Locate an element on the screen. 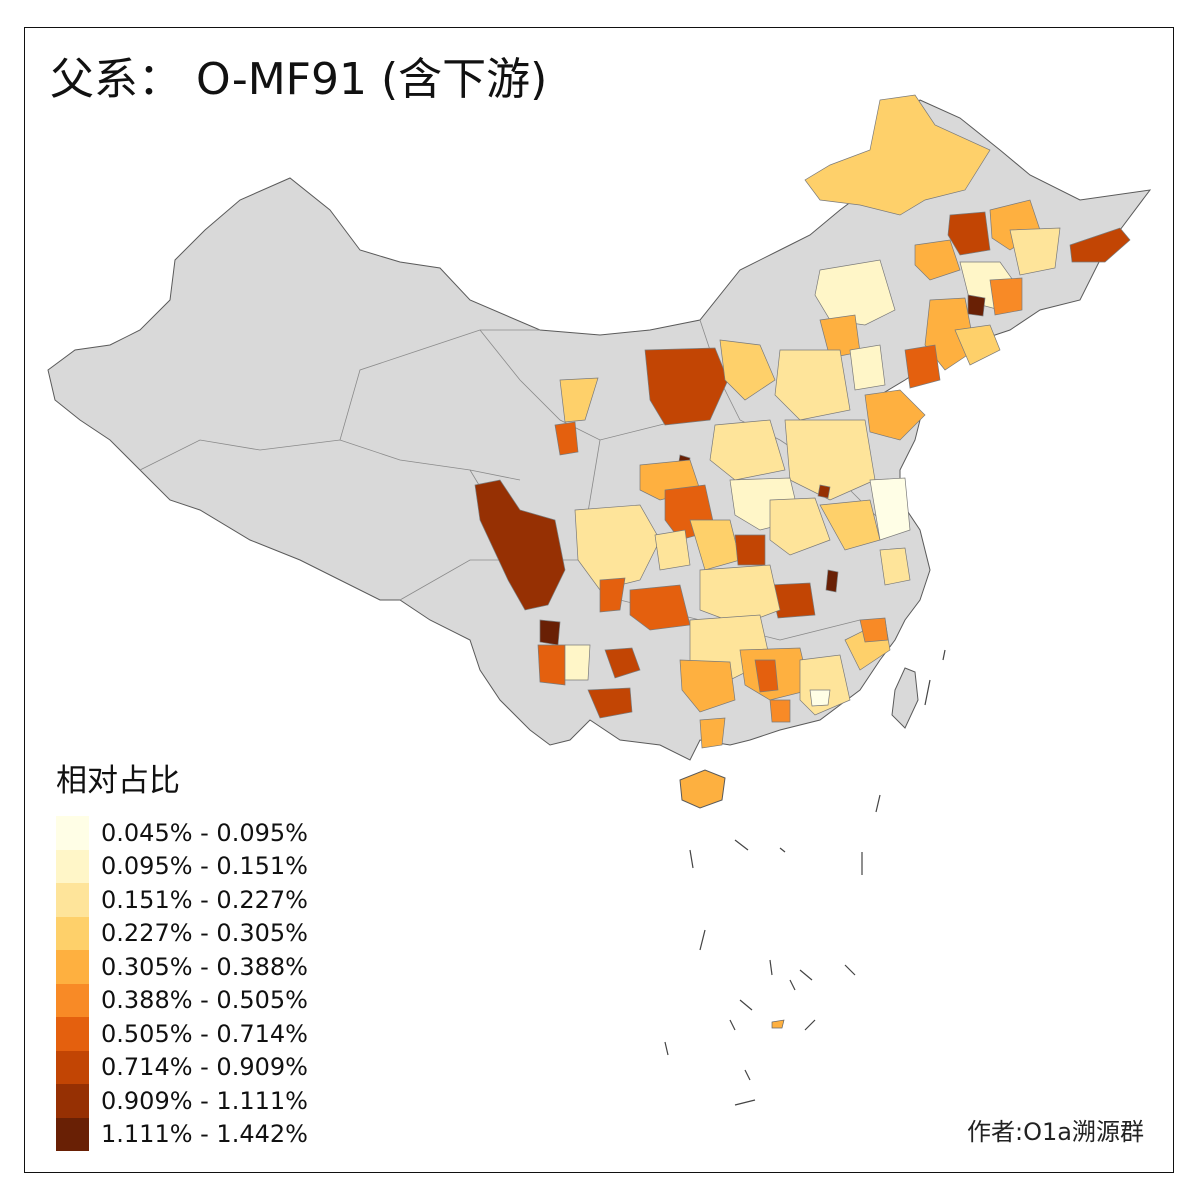 This screenshot has width=1200, height=1200. map-title: 父系： O-MF91 (含下游) is located at coordinates (299, 79).